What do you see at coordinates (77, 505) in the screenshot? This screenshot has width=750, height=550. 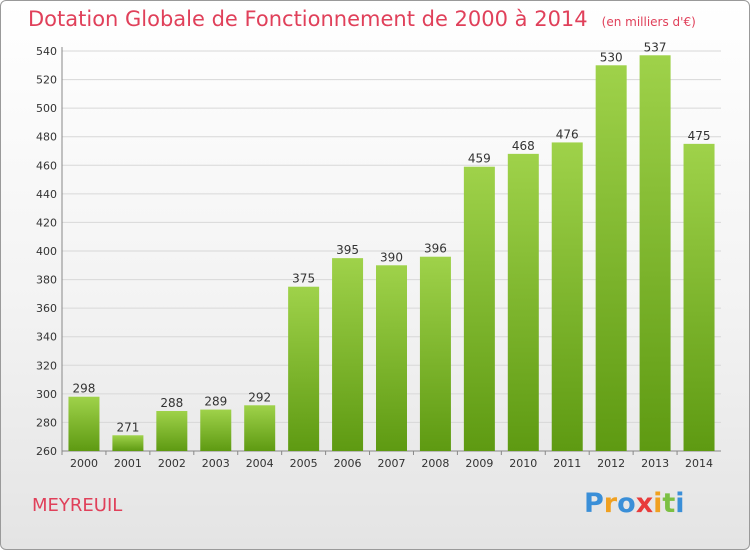 I see `commune-name: MEYREUIL` at bounding box center [77, 505].